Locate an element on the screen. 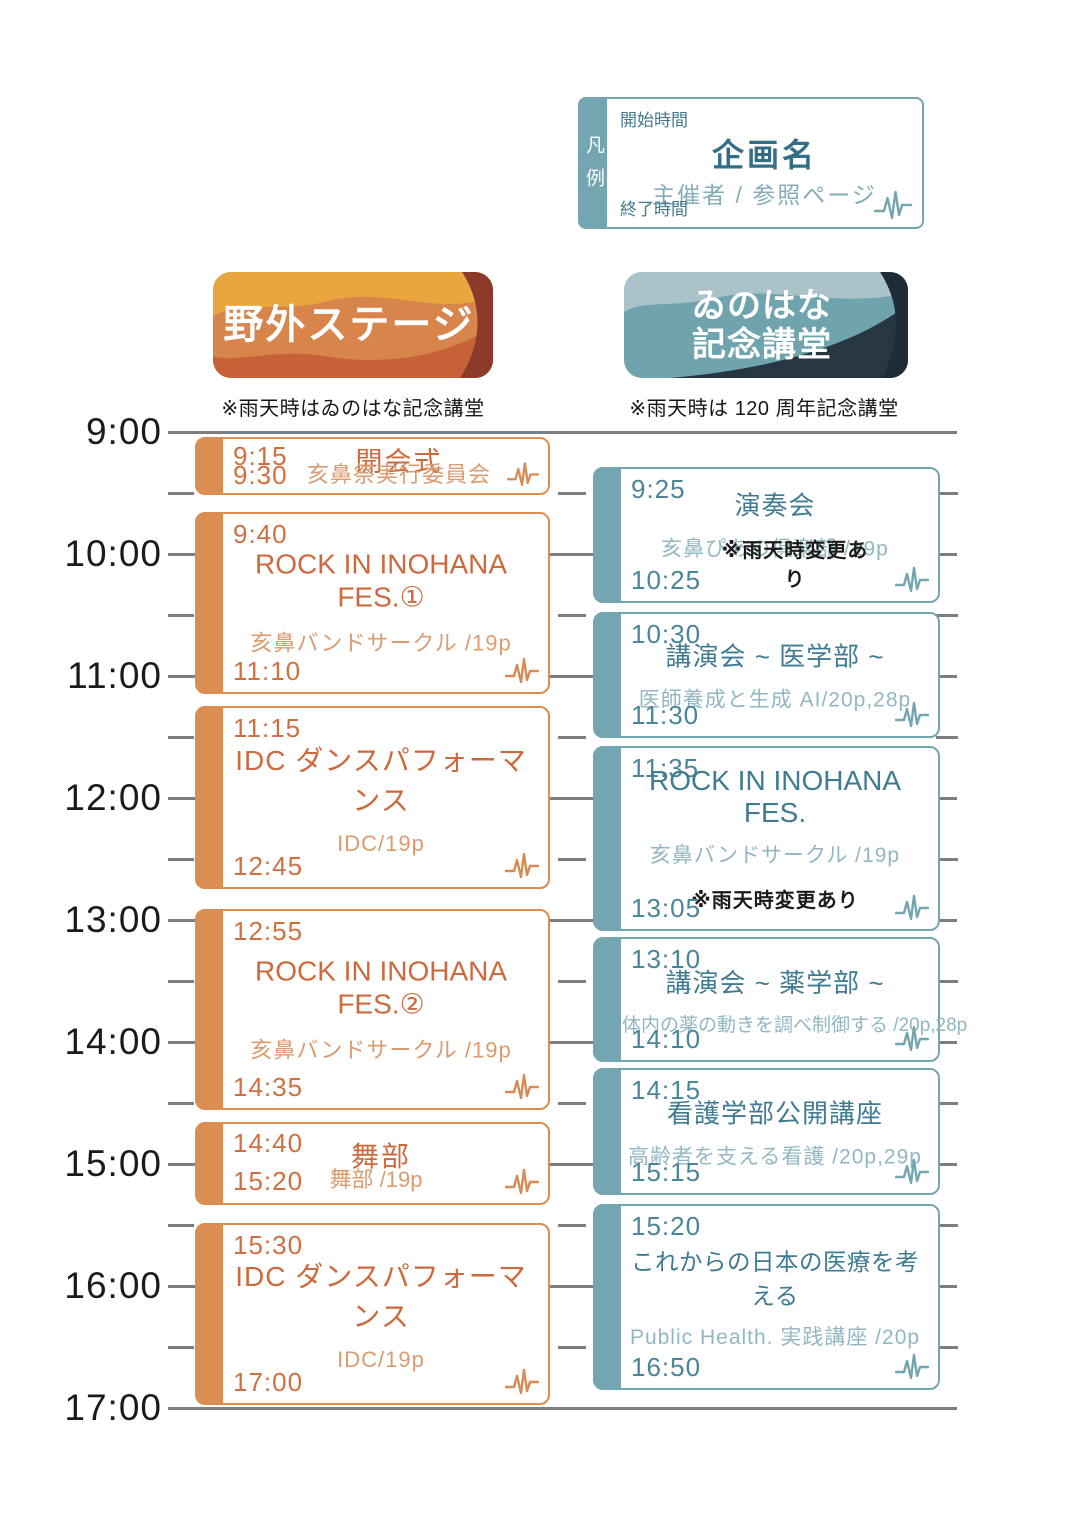 The image size is (1078, 1518). legend-start-time-label: 開始時間 is located at coordinates (654, 120).